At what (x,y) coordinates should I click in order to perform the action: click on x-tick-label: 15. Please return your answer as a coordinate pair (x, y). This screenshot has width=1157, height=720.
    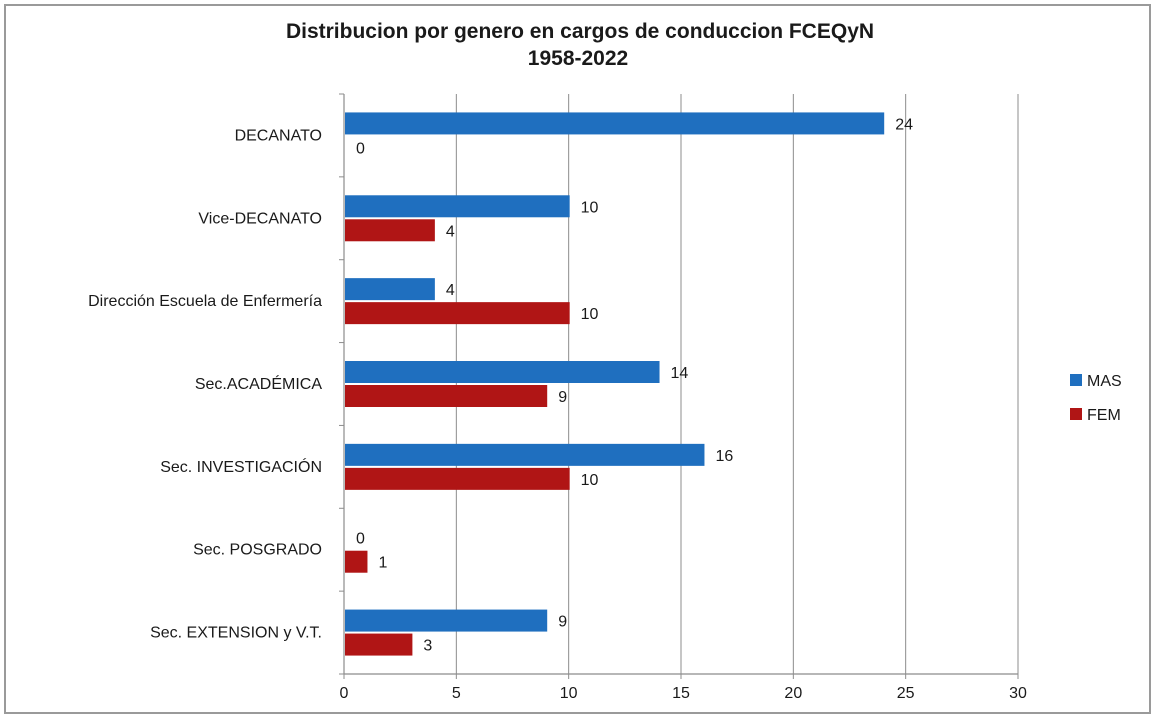
    Looking at the image, I should click on (681, 693).